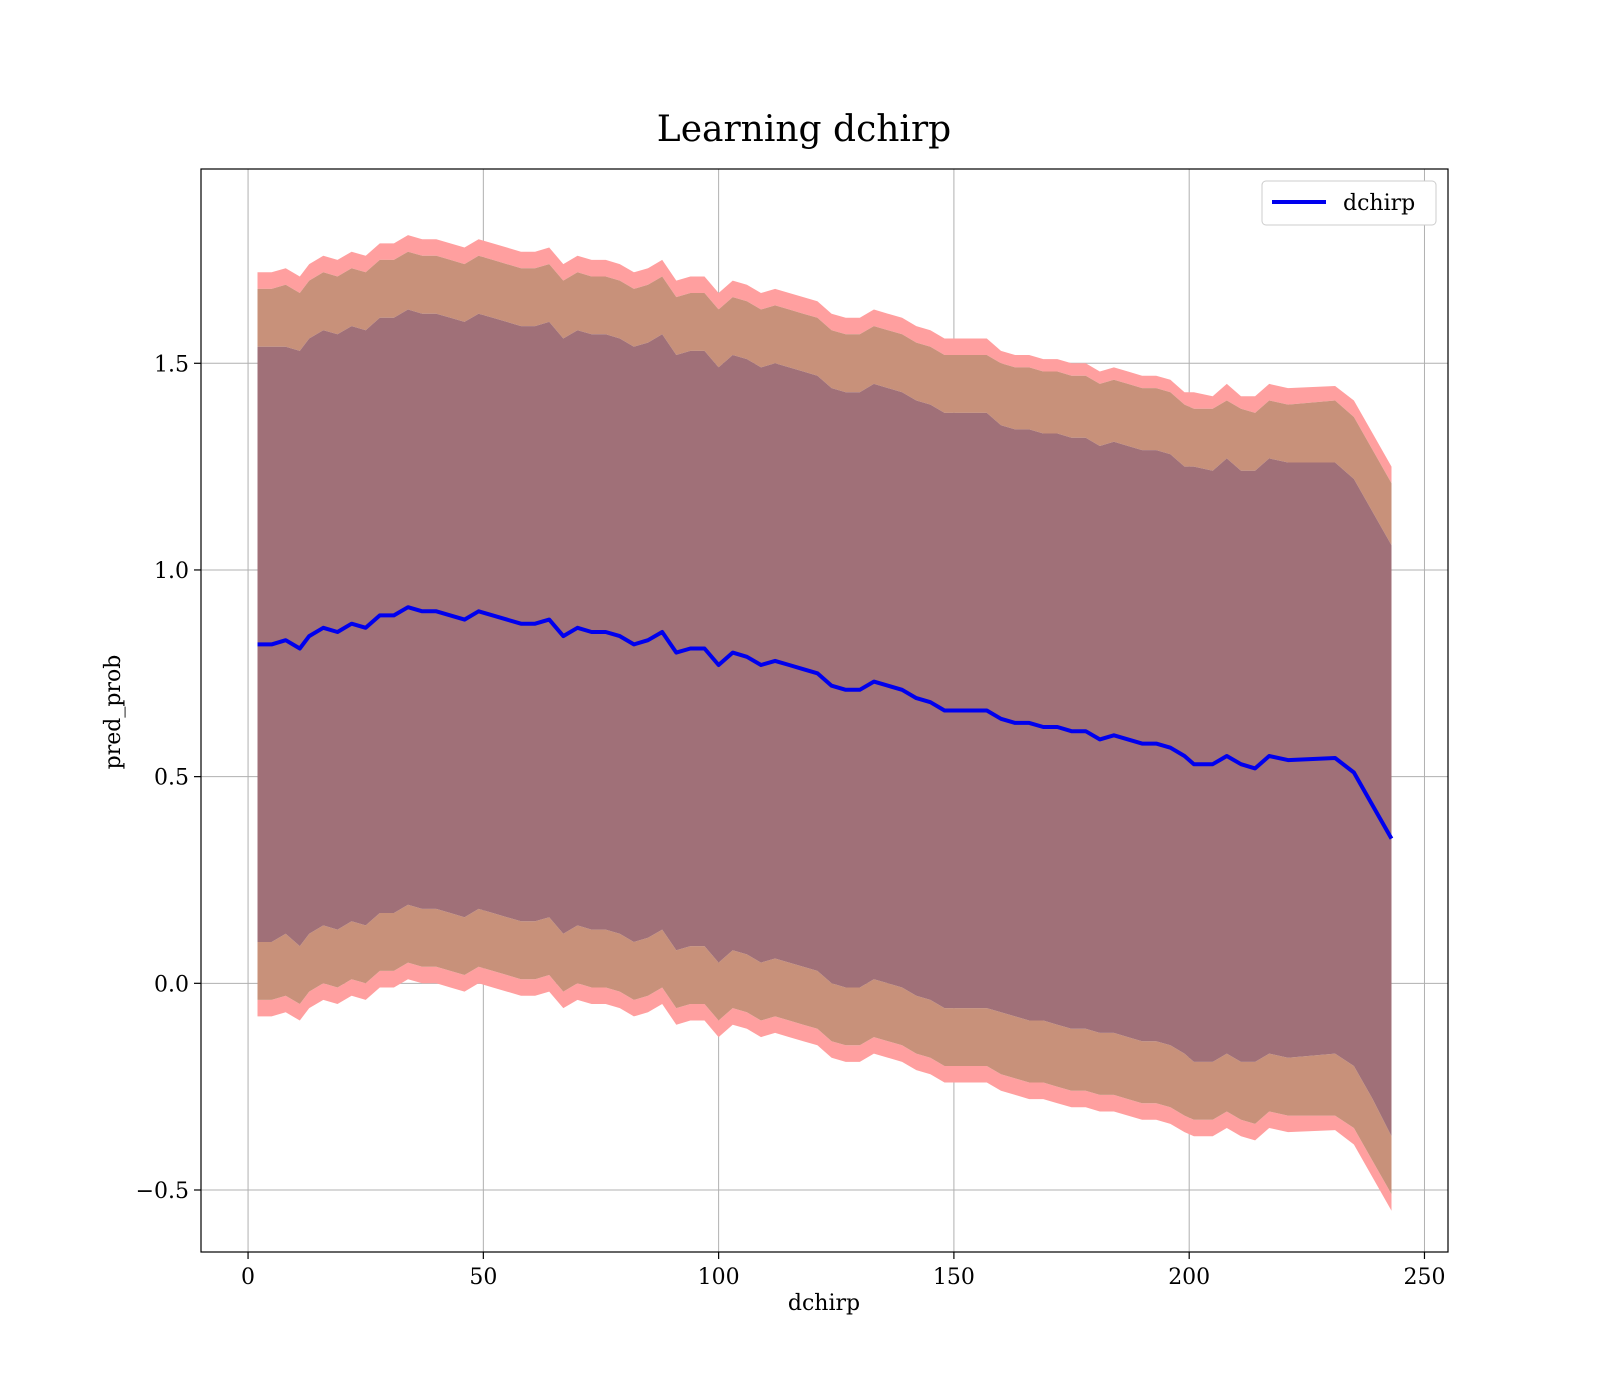 The width and height of the screenshot is (1600, 1400). I want to click on y-tick-label: 0.0, so click(171, 984).